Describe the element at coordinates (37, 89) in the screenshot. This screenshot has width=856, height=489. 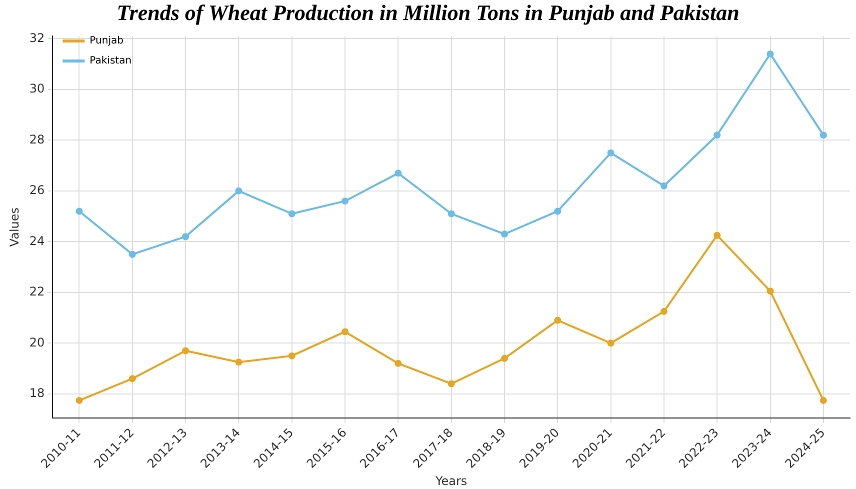
I see `y-tick-label: 30` at that location.